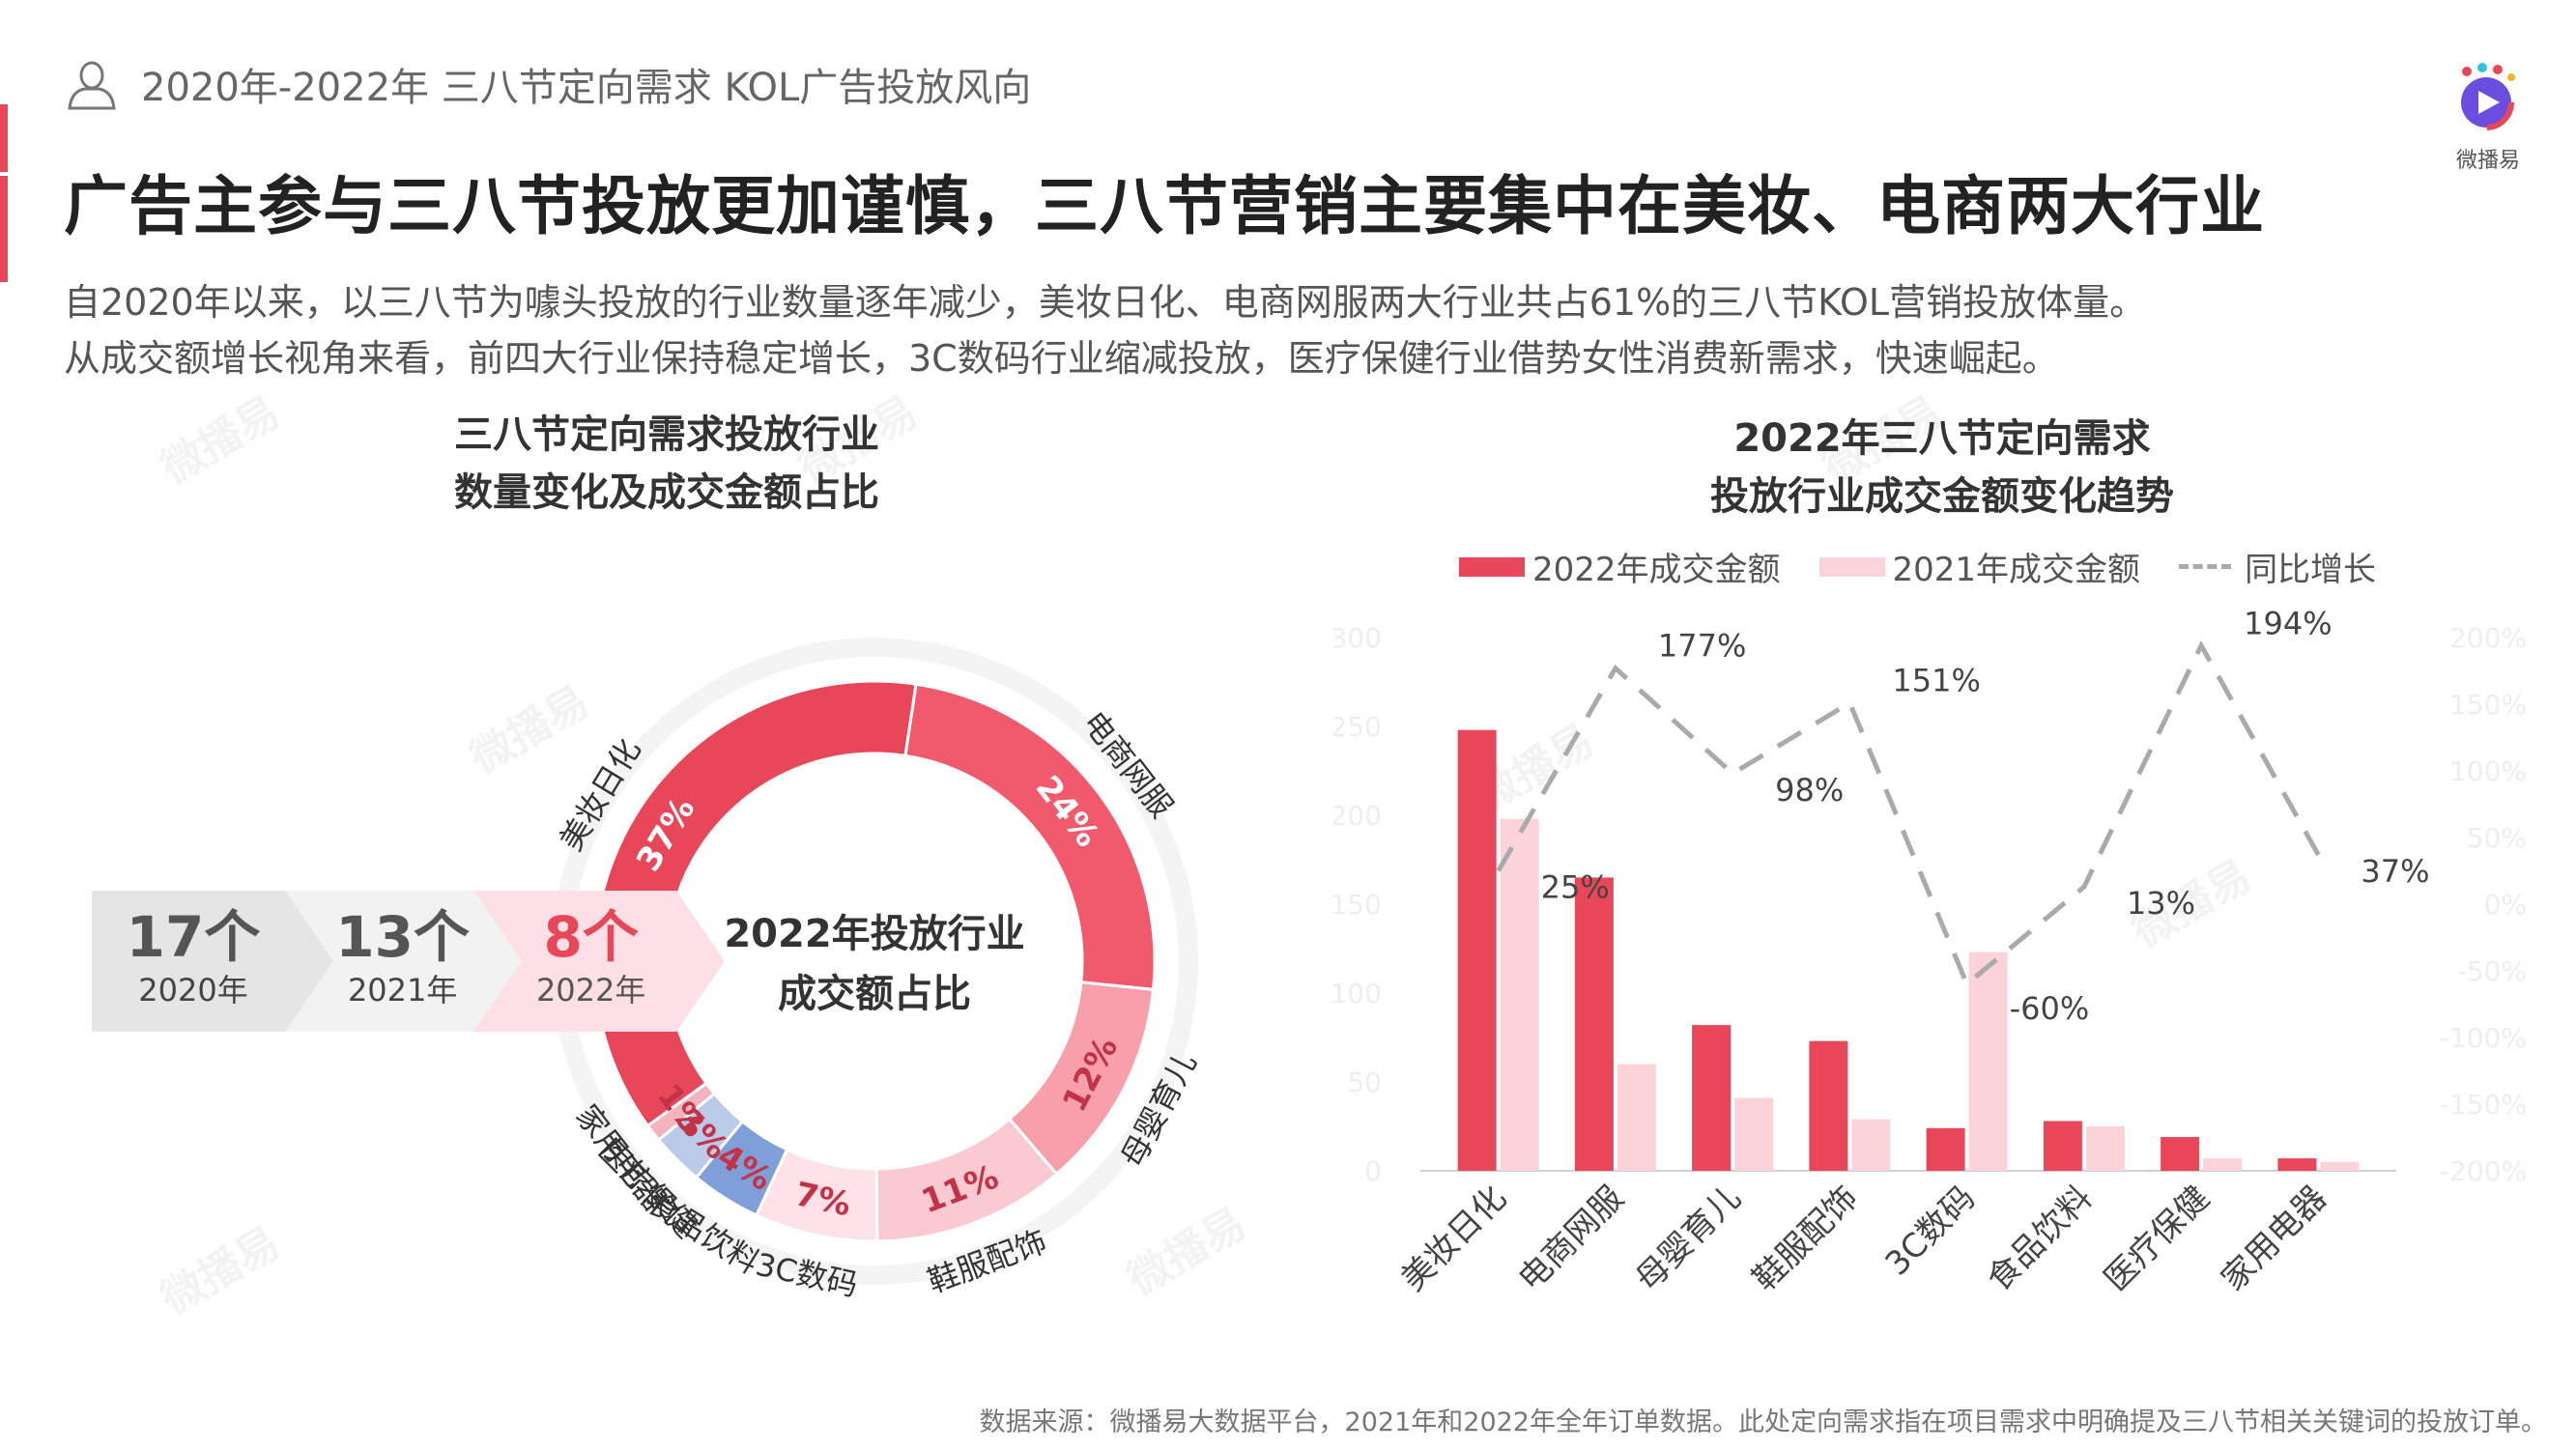  Describe the element at coordinates (1358, 638) in the screenshot. I see `y-tick-label: 300` at that location.